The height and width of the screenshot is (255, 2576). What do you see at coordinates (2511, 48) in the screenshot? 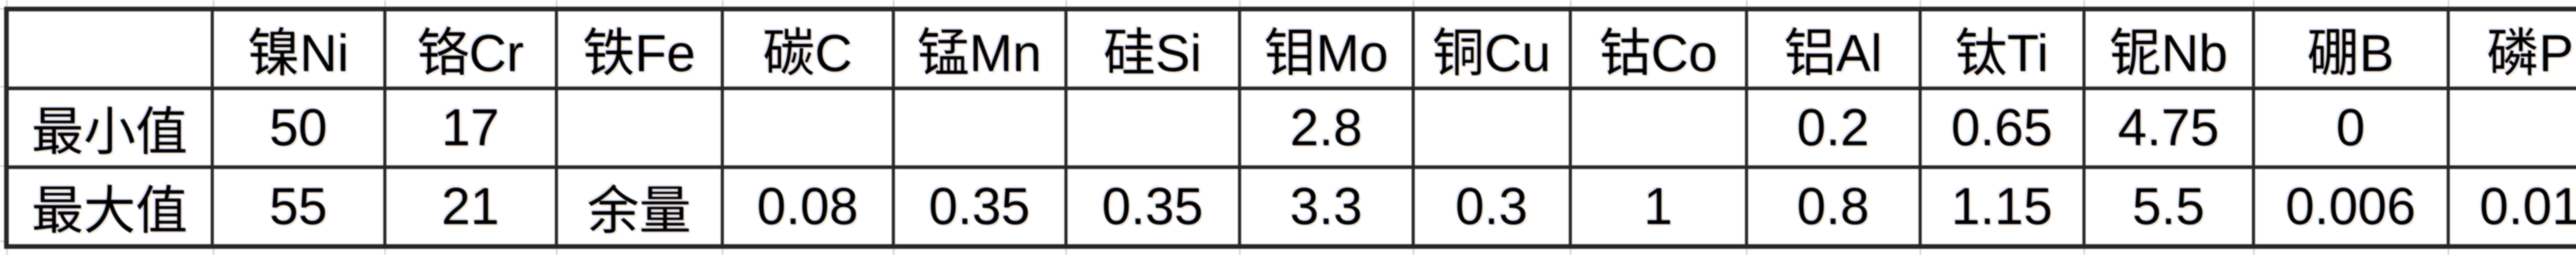
I see `column-header: 磷P` at bounding box center [2511, 48].